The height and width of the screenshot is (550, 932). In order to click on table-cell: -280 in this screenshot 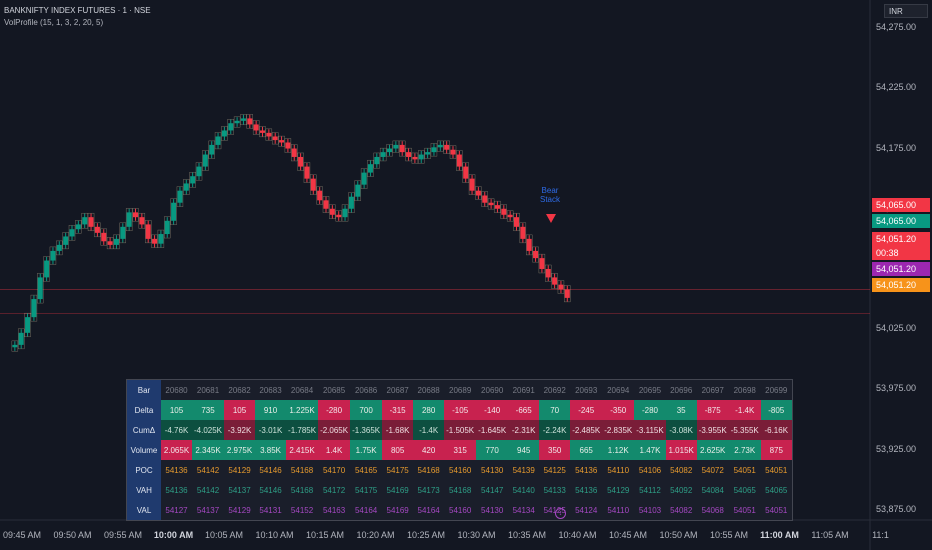, I will do `click(334, 410)`.